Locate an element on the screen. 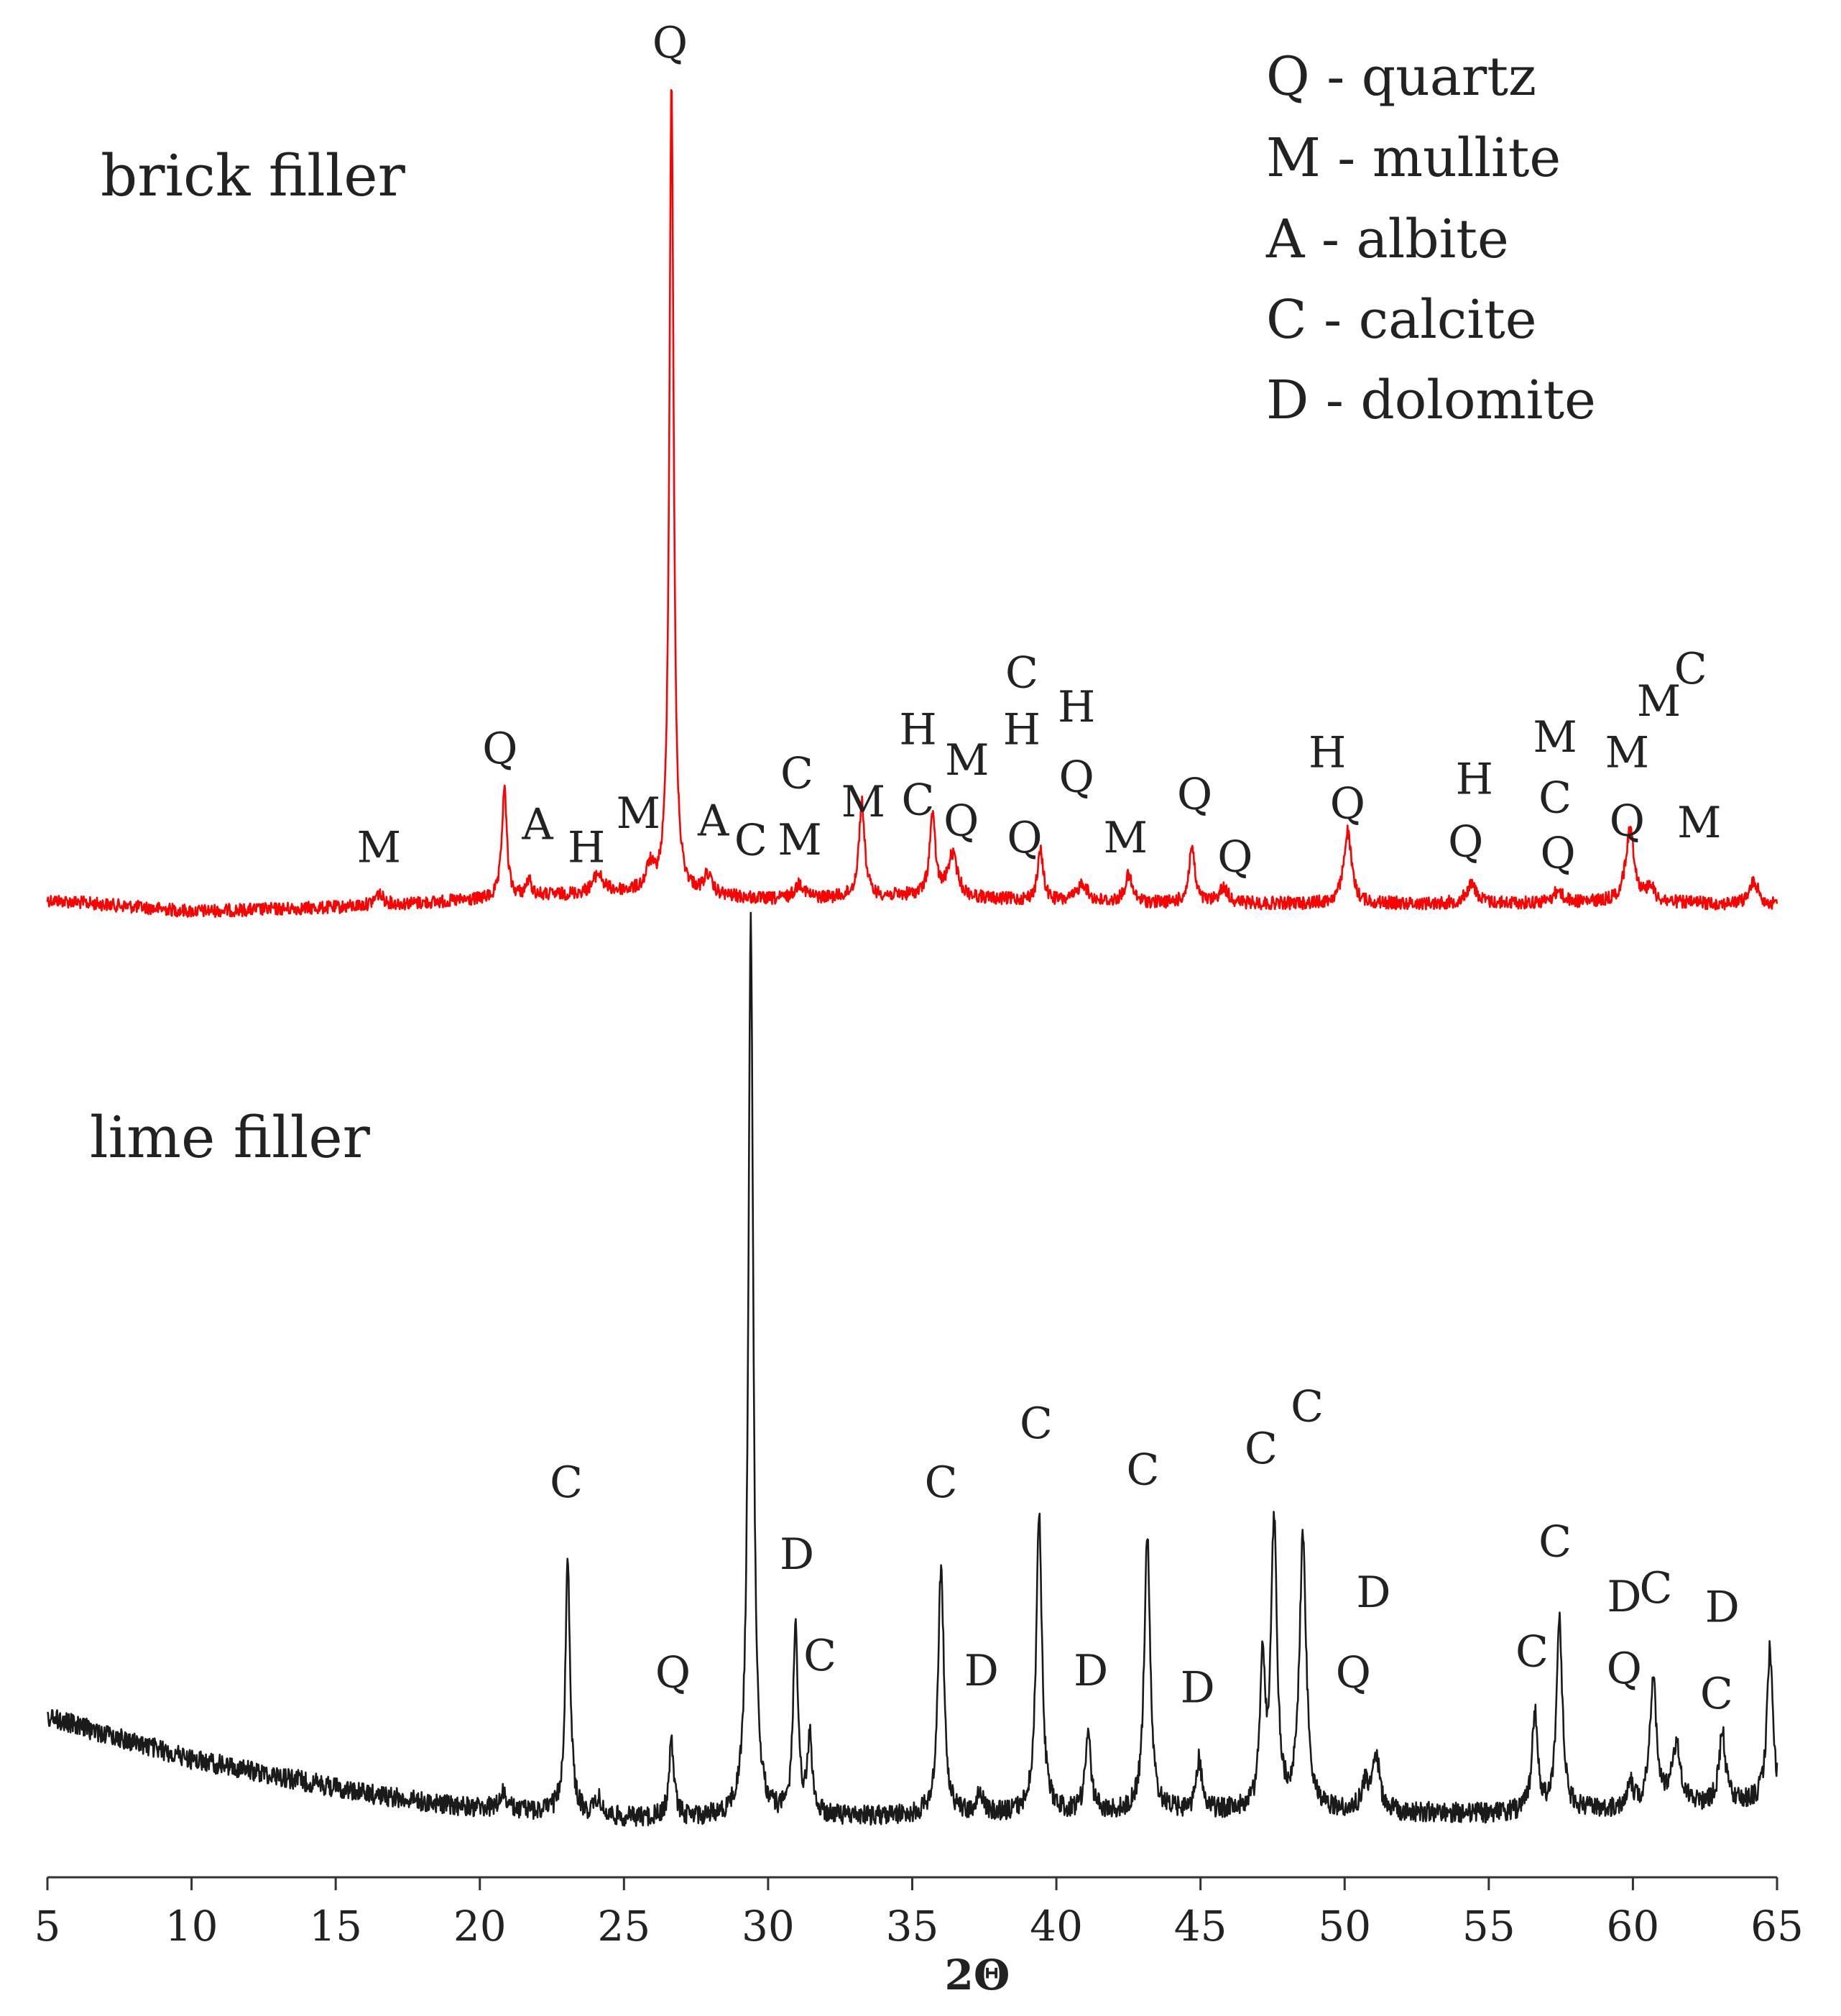 This screenshot has height=2016, width=1841. legend-entry-dolomite: D - dolomite is located at coordinates (1431, 400).